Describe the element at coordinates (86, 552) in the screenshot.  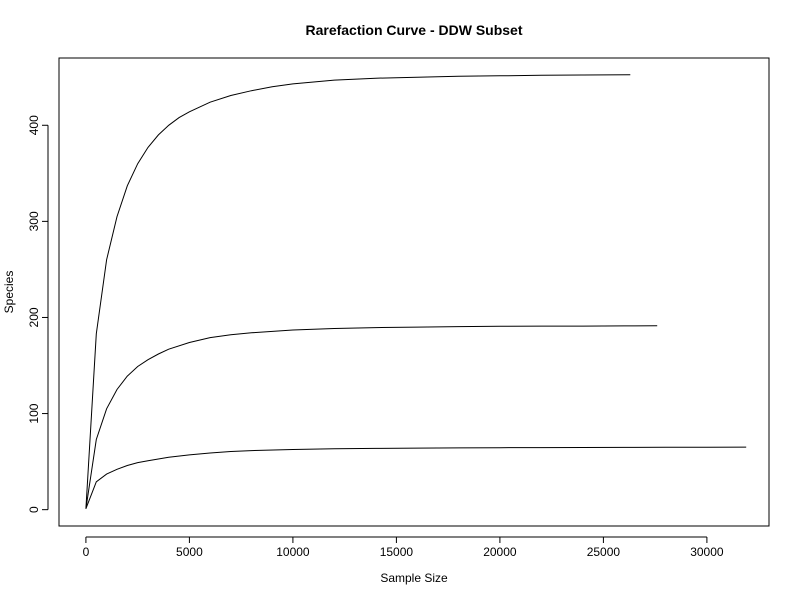
I see `x-tick-label: 0` at that location.